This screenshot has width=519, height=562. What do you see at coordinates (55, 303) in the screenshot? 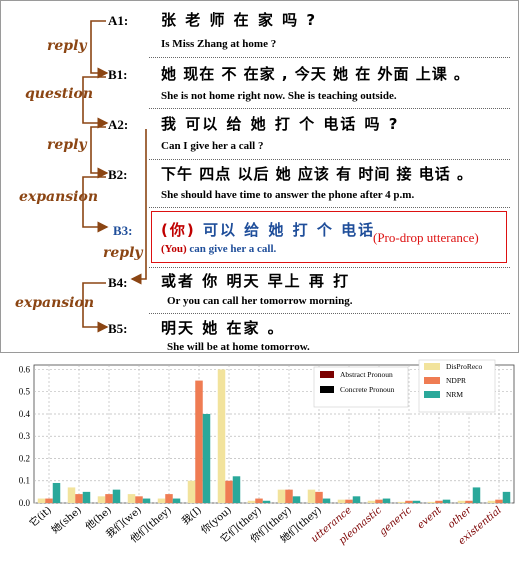
I see `relation-expansion-2: expansion` at bounding box center [55, 303].